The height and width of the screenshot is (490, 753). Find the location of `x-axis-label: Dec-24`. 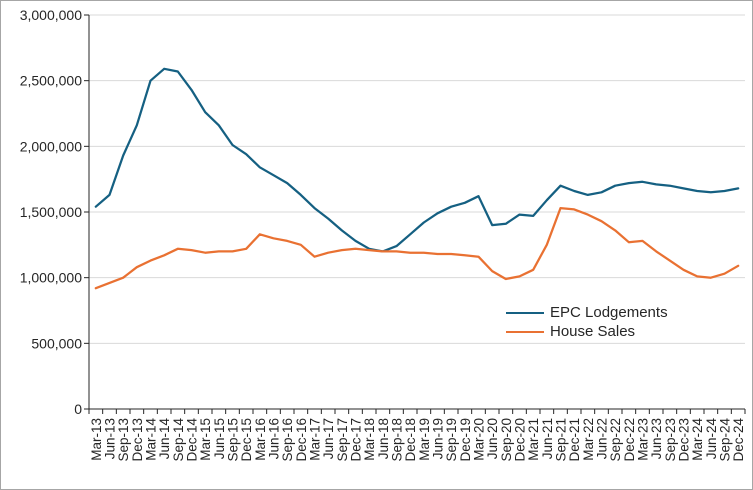

x-axis-label: Dec-24 is located at coordinates (738, 440).